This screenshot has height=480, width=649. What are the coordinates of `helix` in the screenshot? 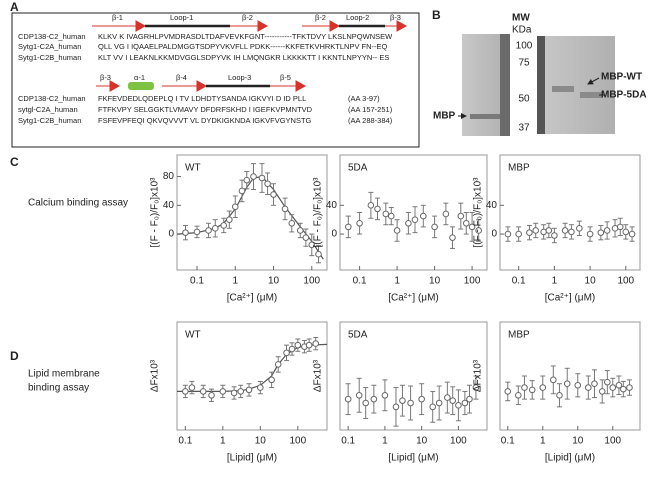 It's located at (141, 86).